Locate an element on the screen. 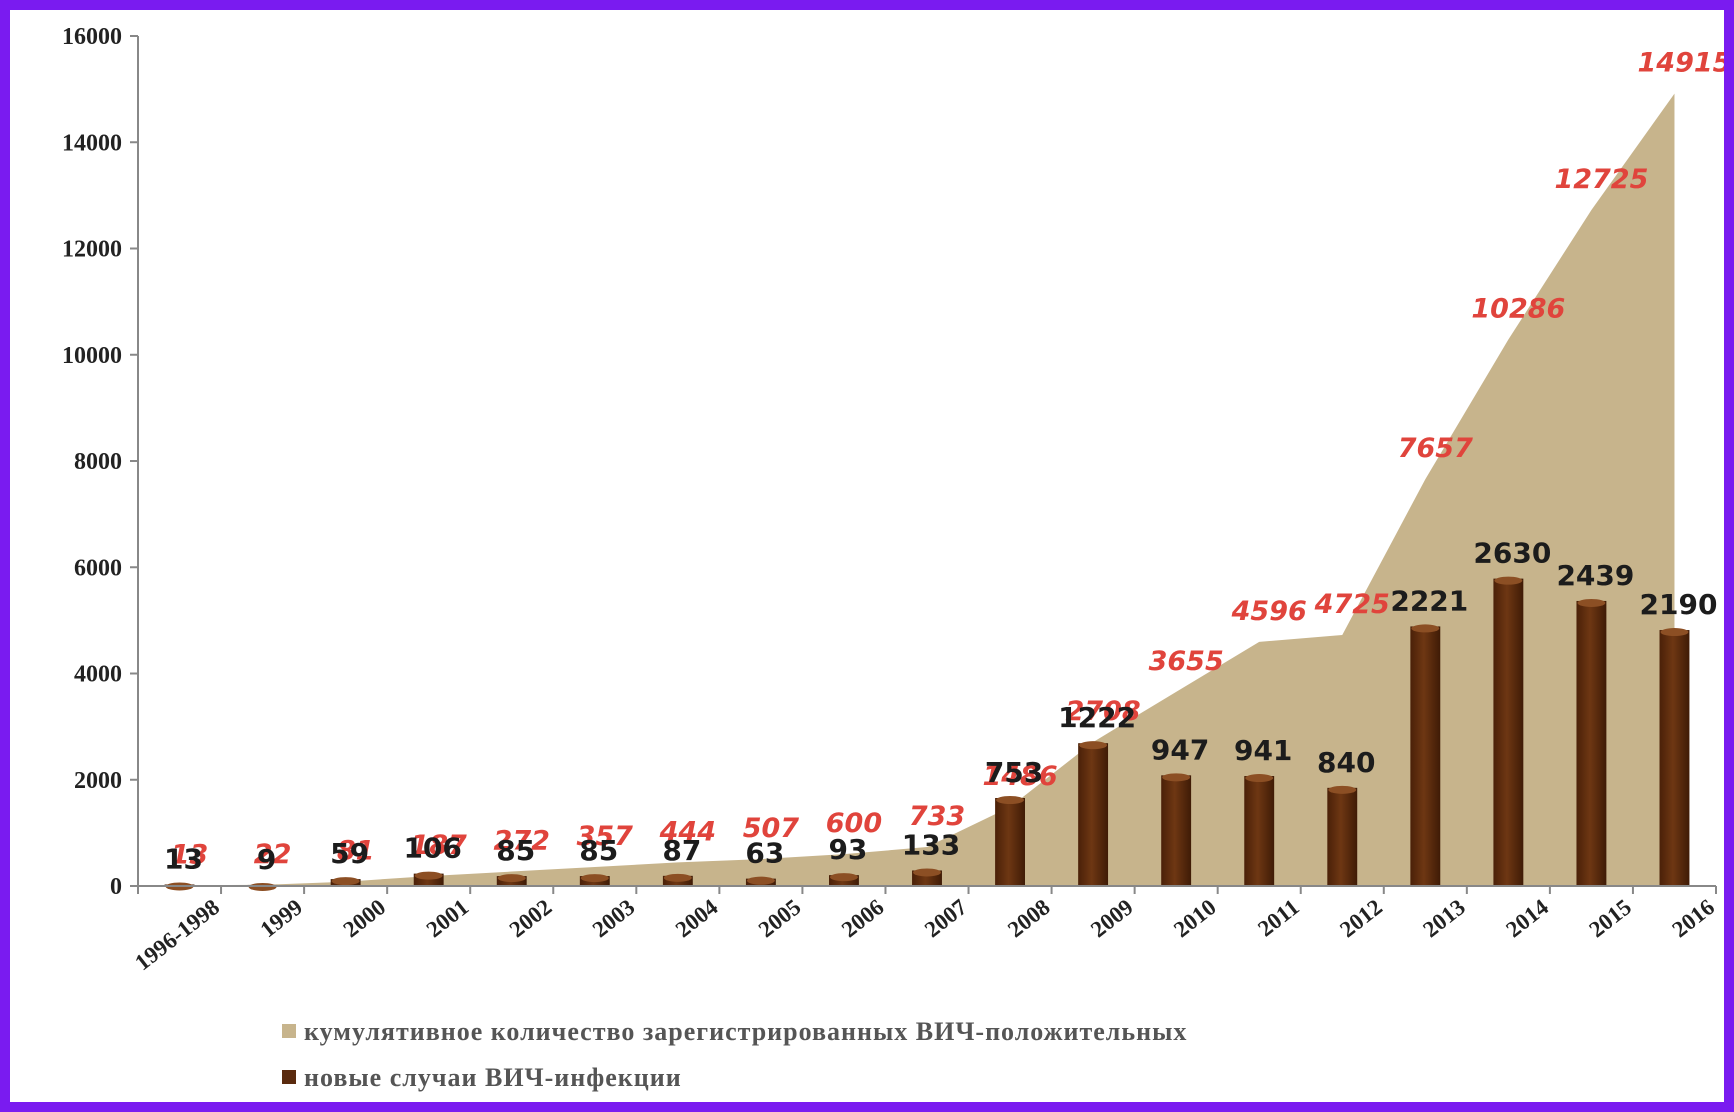 The height and width of the screenshot is (1112, 1734). y-tick-label: 6000 is located at coordinates (98, 568).